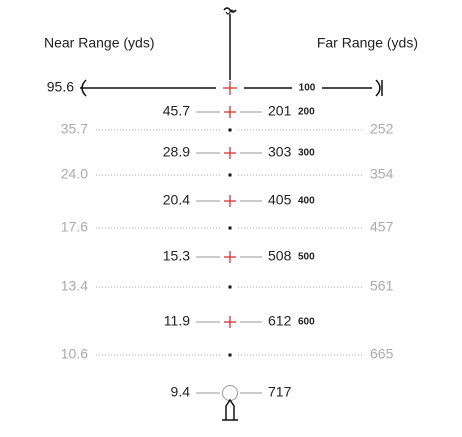  What do you see at coordinates (176, 152) in the screenshot?
I see `near-value: 28.9` at bounding box center [176, 152].